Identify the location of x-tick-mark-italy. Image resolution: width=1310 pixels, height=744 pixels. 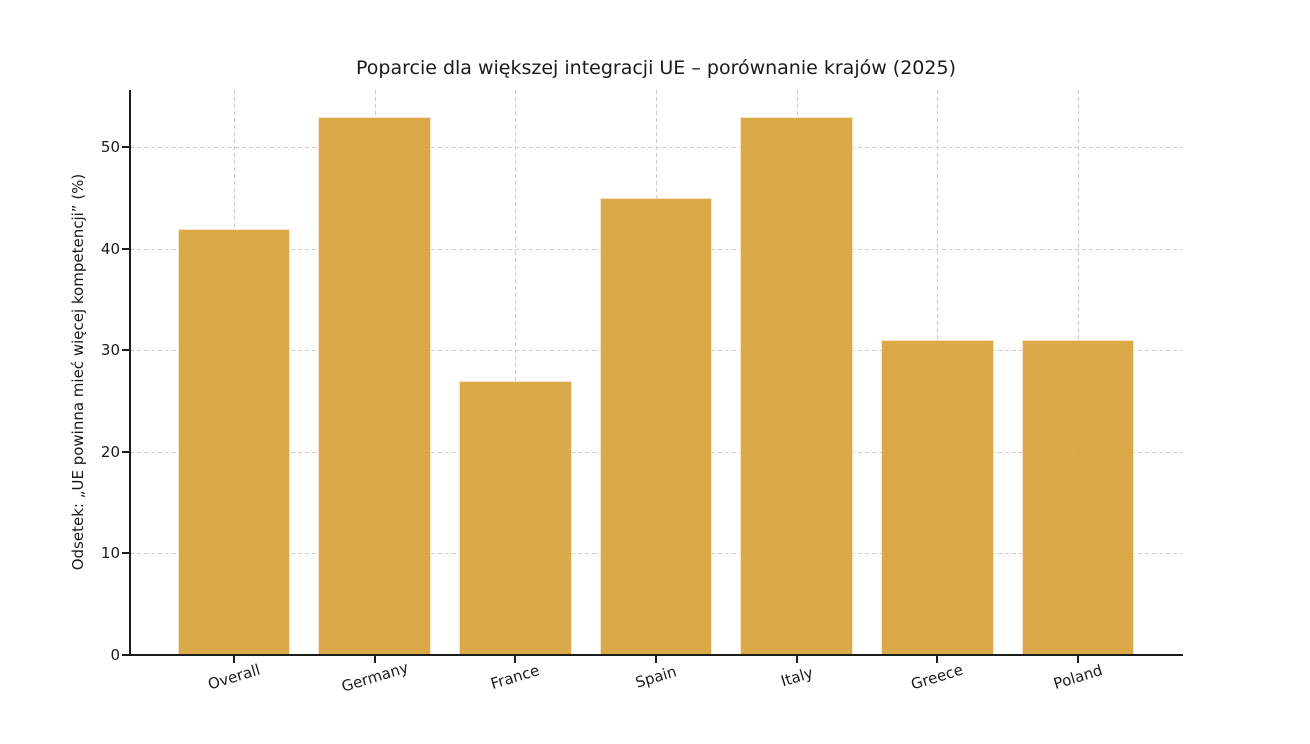
(796, 659).